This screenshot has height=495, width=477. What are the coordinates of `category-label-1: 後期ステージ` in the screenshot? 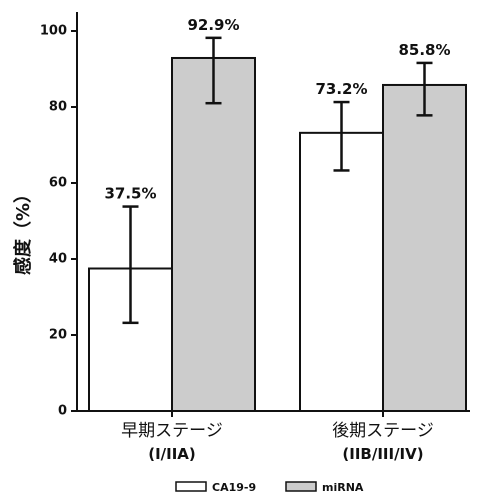 It's located at (383, 431).